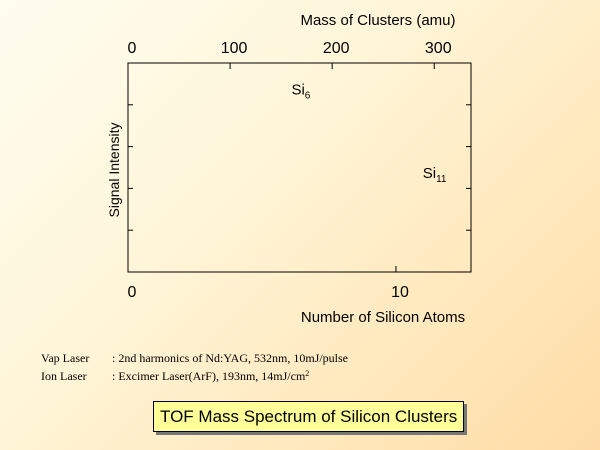 Image resolution: width=600 pixels, height=450 pixels. What do you see at coordinates (132, 292) in the screenshot?
I see `bottom-axis-tick-label: 0` at bounding box center [132, 292].